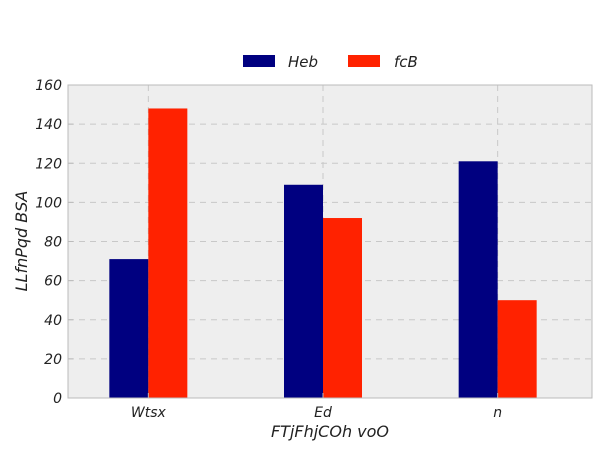 The image size is (608, 461). I want to click on y-tick-label: 120, so click(48, 164).